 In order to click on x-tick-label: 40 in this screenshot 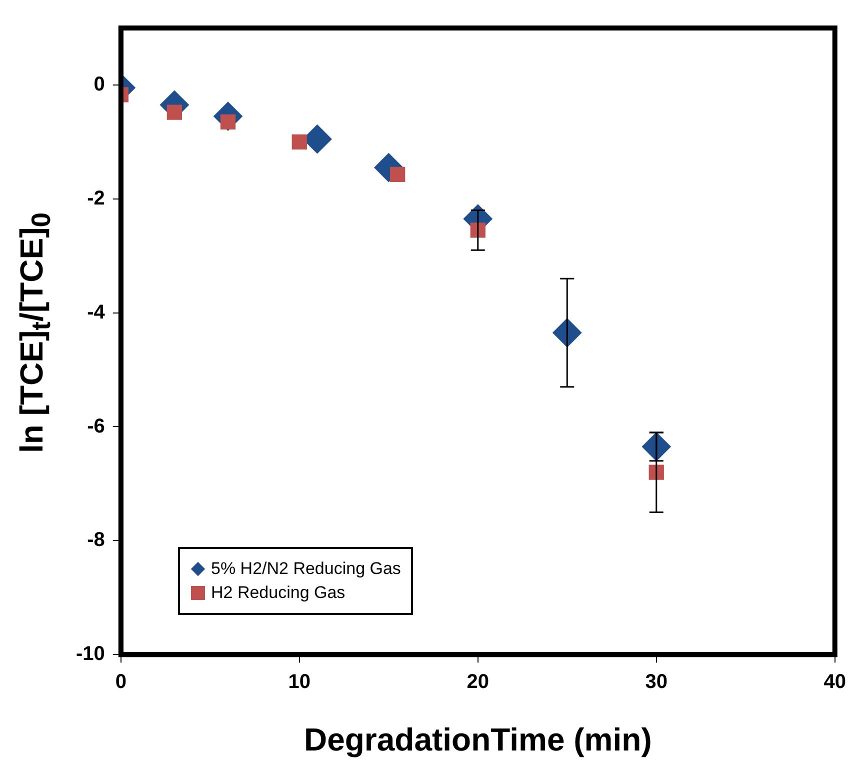, I will do `click(835, 682)`.